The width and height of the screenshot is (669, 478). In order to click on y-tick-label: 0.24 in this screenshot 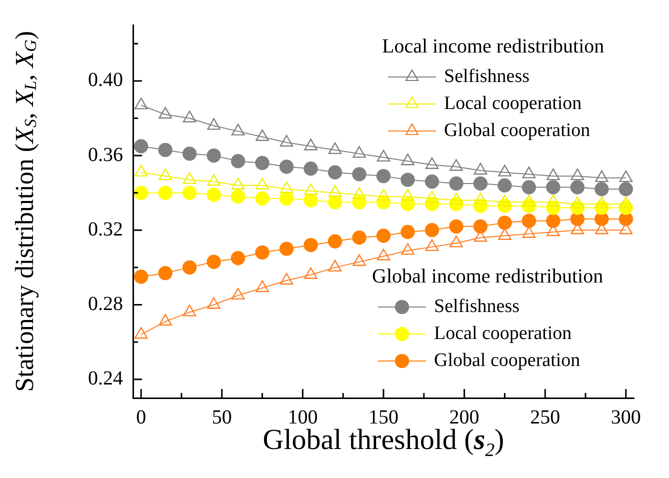, I will do `click(105, 379)`.